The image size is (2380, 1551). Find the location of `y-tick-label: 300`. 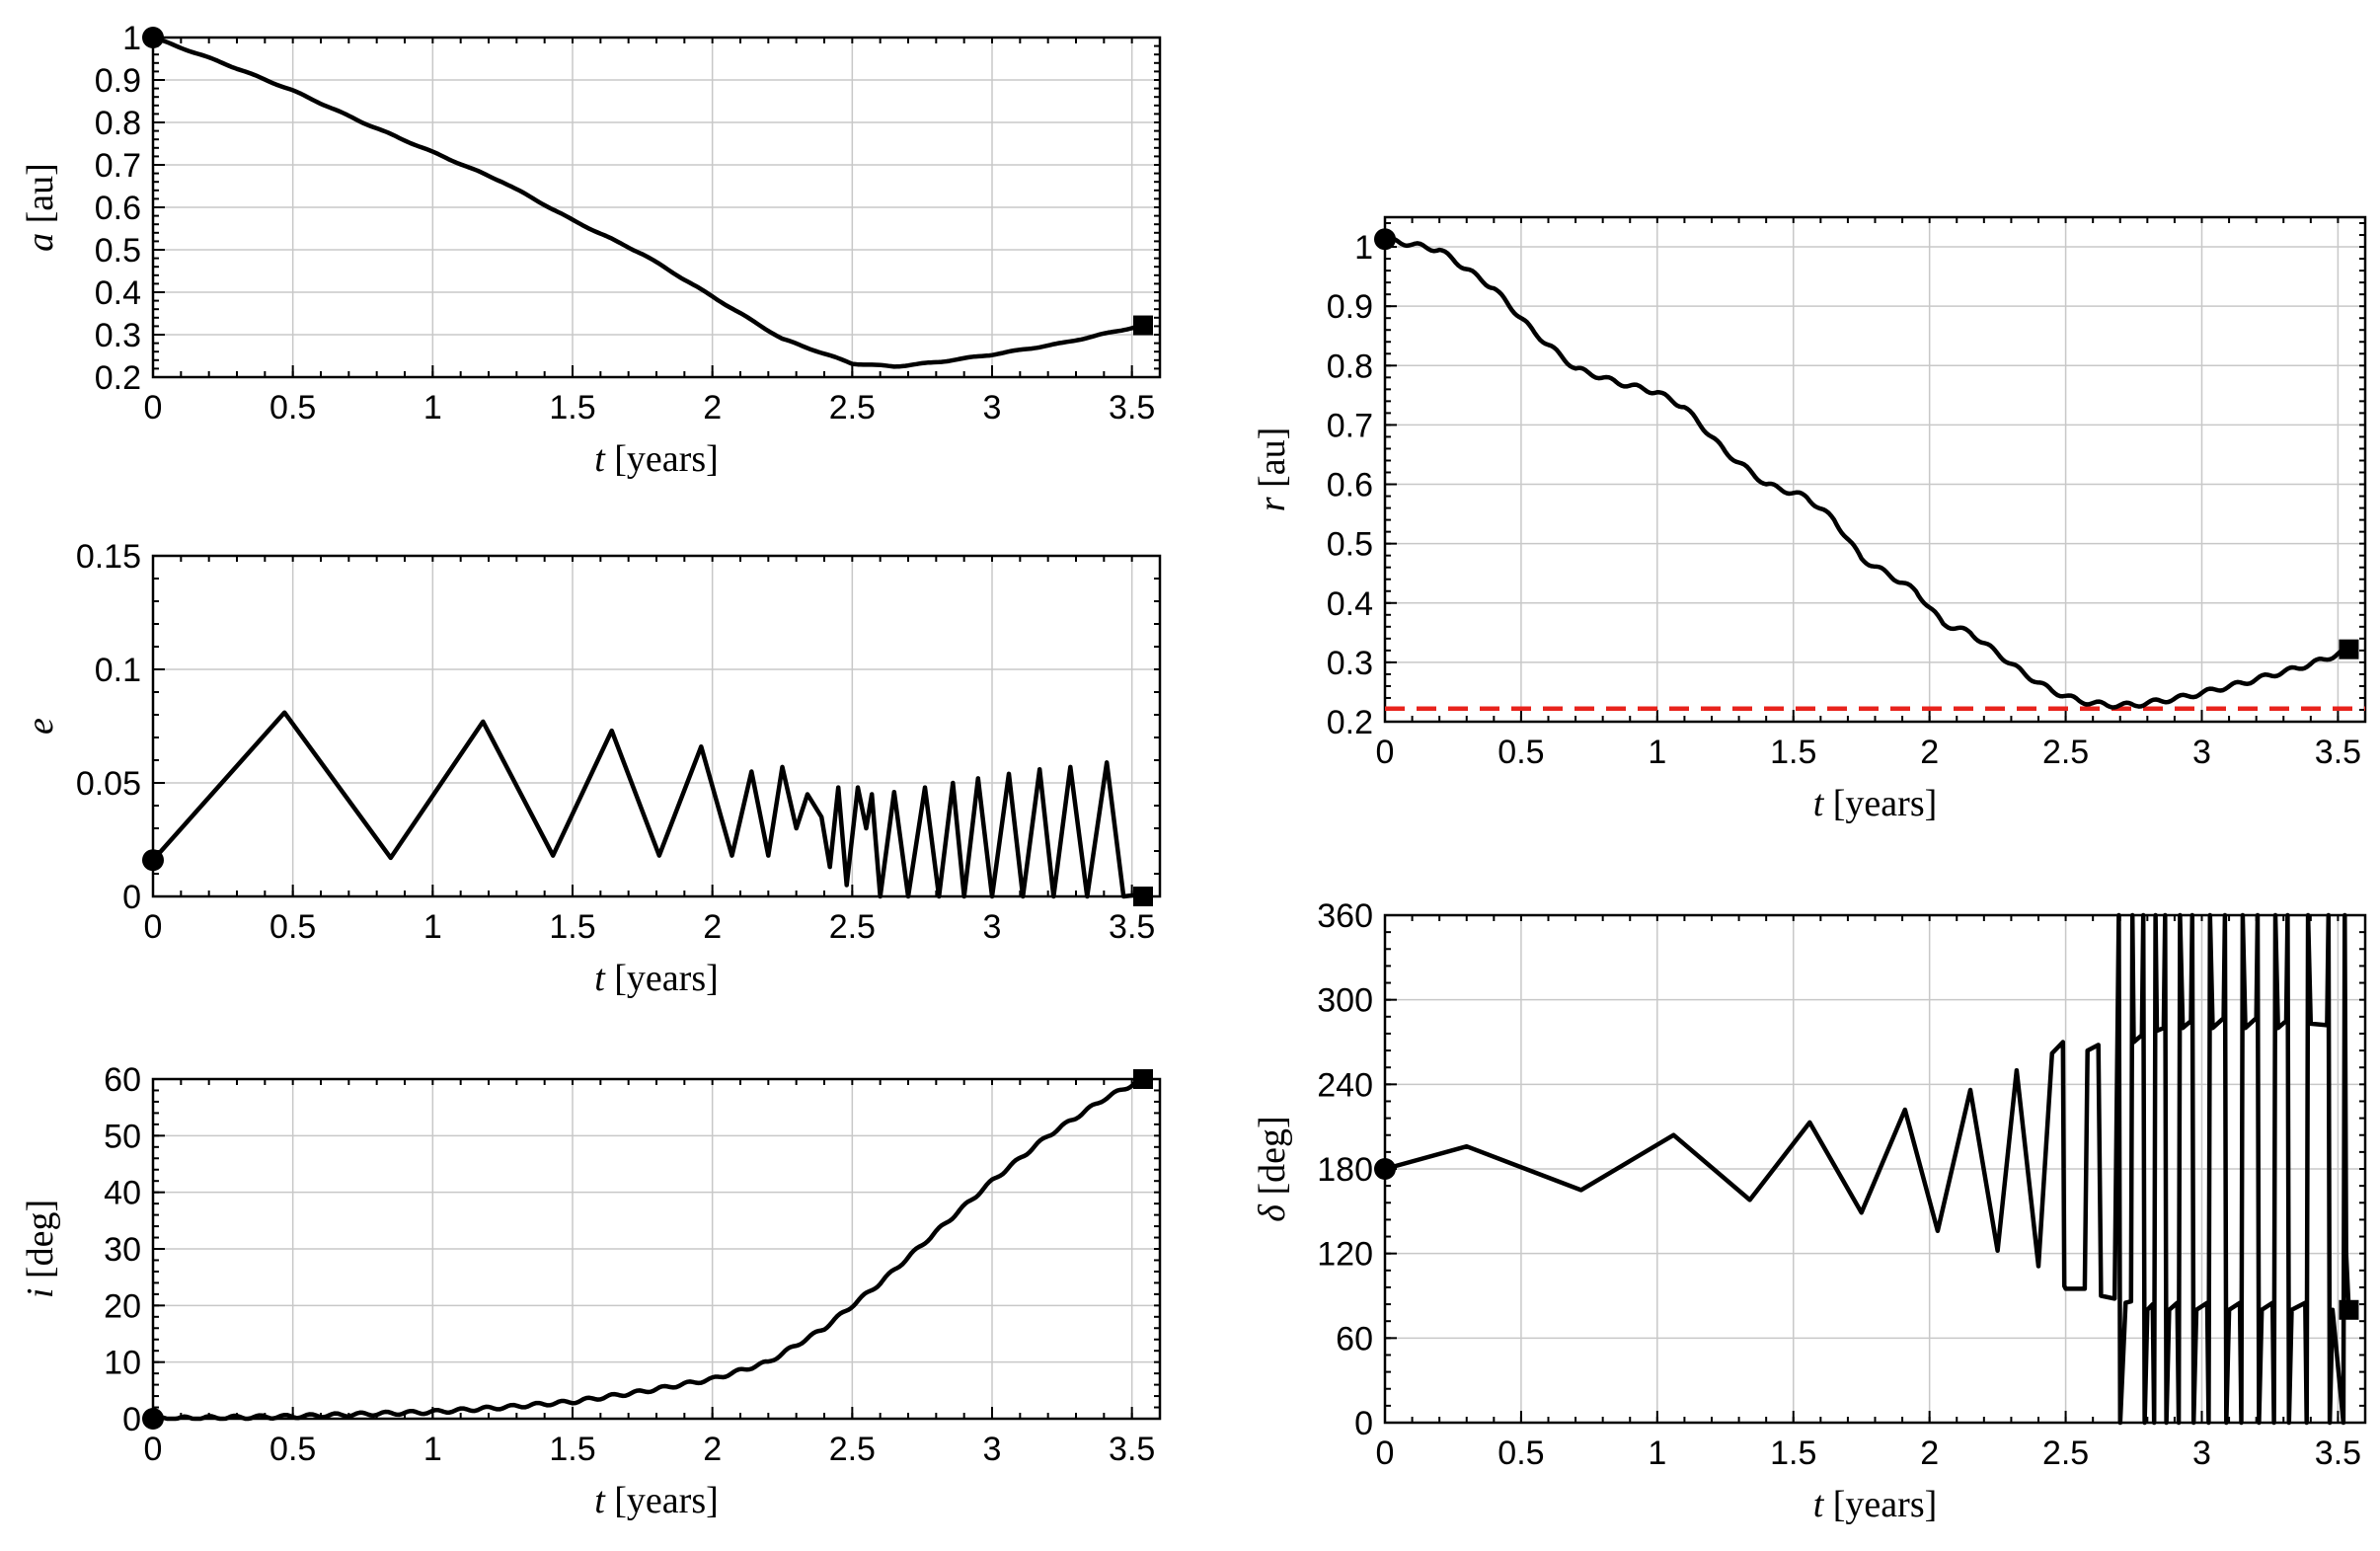

y-tick-label: 300 is located at coordinates (1345, 1001).